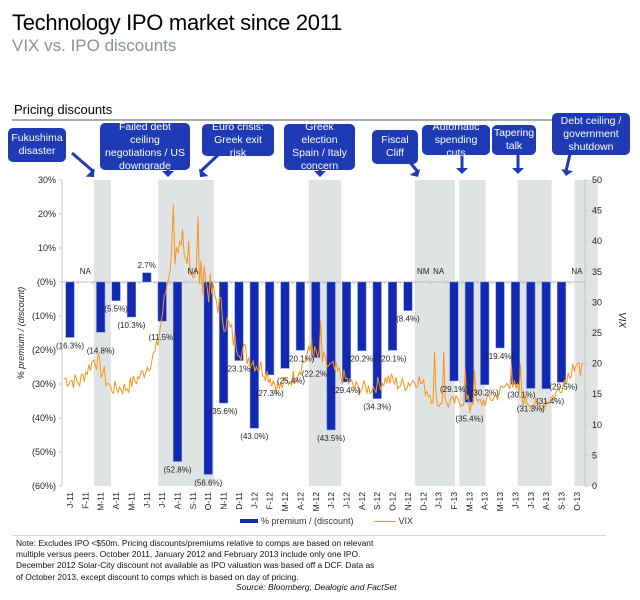 The height and width of the screenshot is (600, 640). I want to click on section-divider, so click(311, 120).